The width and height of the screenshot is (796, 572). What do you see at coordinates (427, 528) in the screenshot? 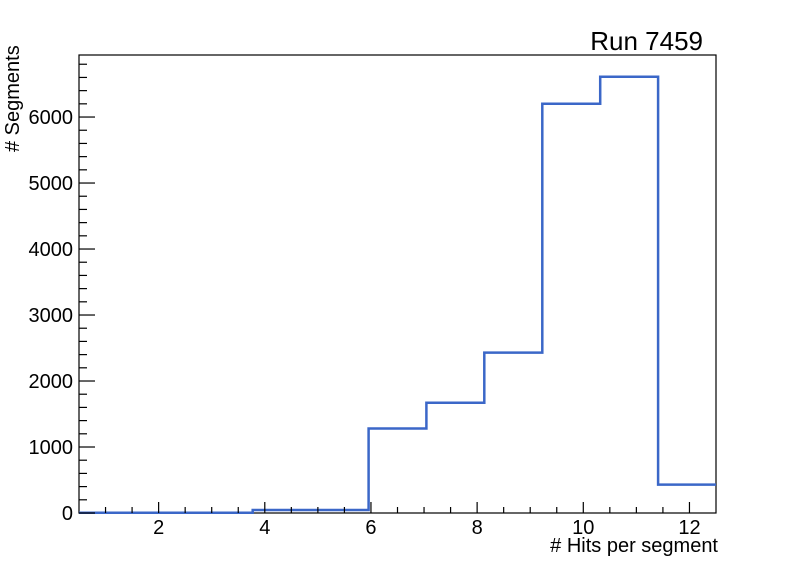
I see `x-axis-labels: 2 4 6 8 10 12` at bounding box center [427, 528].